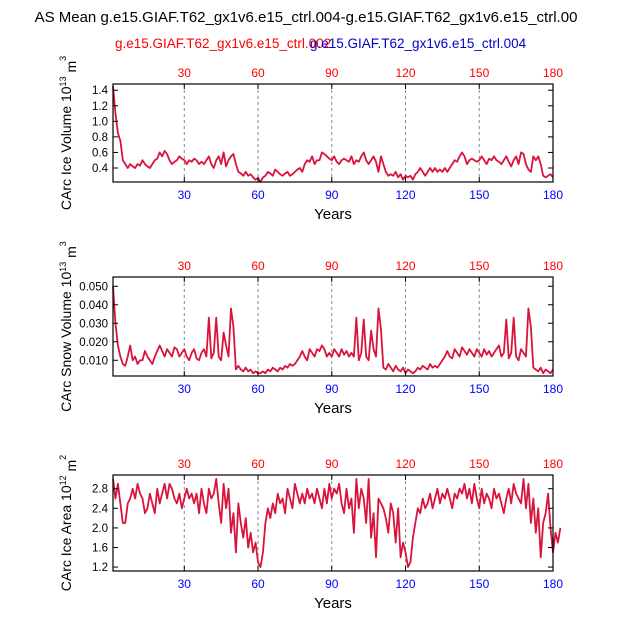  I want to click on y-axis-label-part: 2, so click(63, 457).